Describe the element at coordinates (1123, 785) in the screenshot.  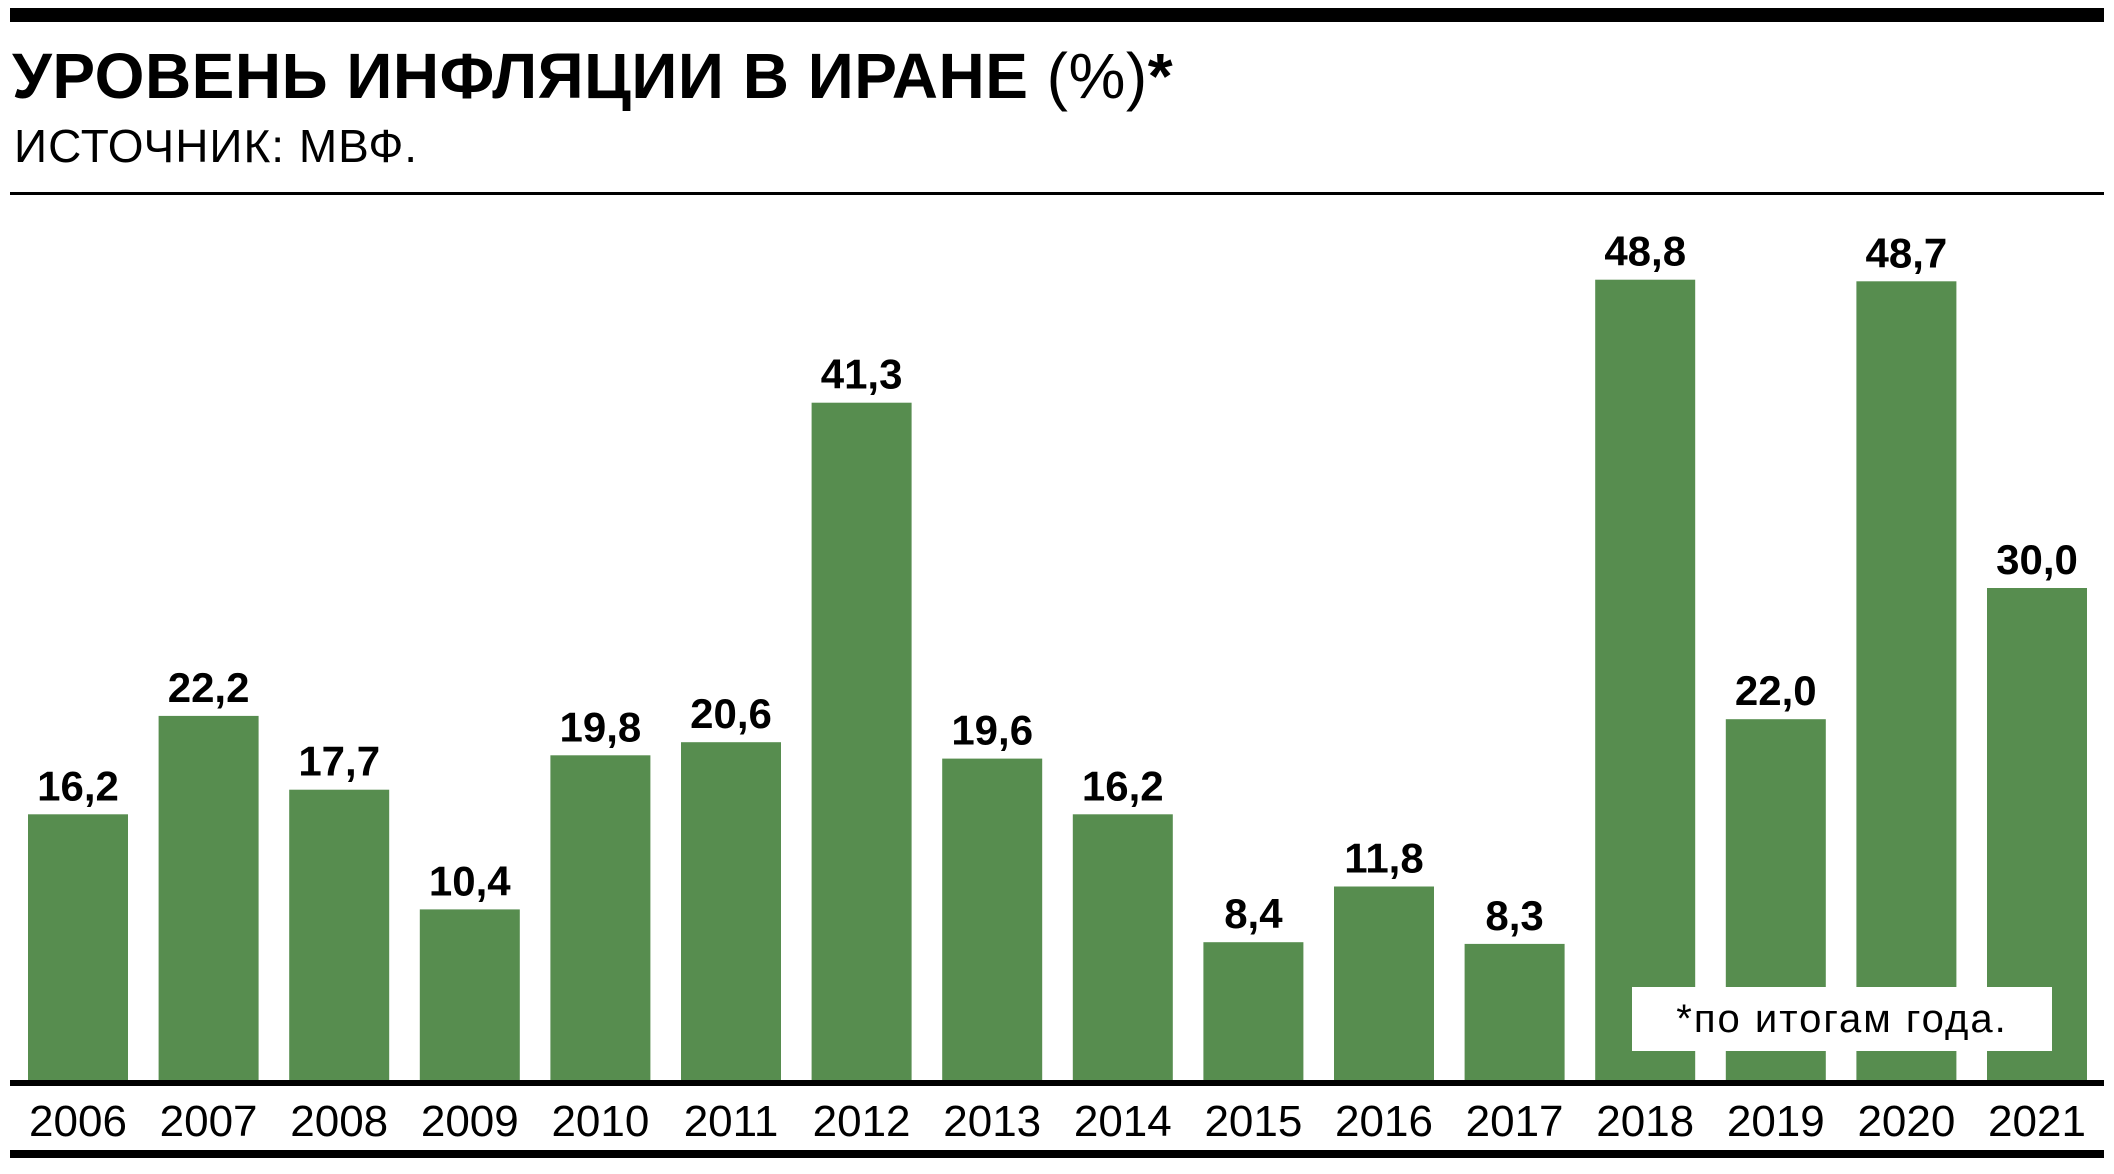
I see `value-label-2014: 16,2` at that location.